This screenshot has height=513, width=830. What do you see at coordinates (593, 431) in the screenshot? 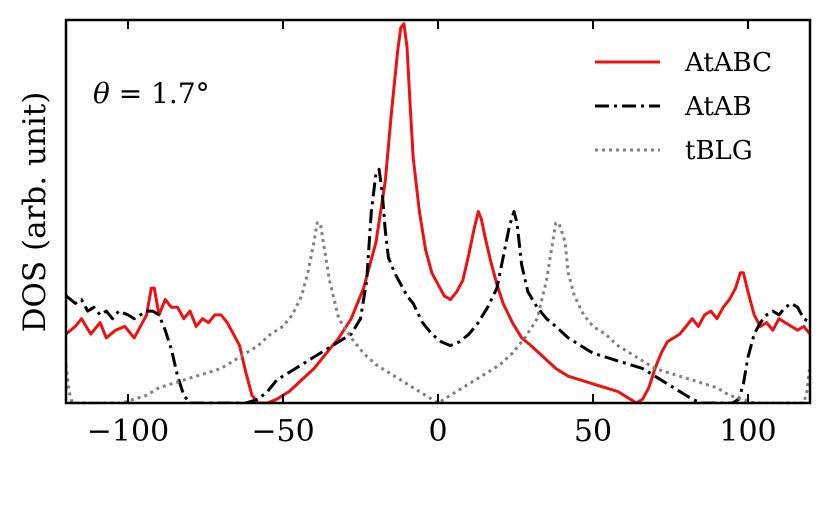
I see `x-tick-label: 50` at bounding box center [593, 431].